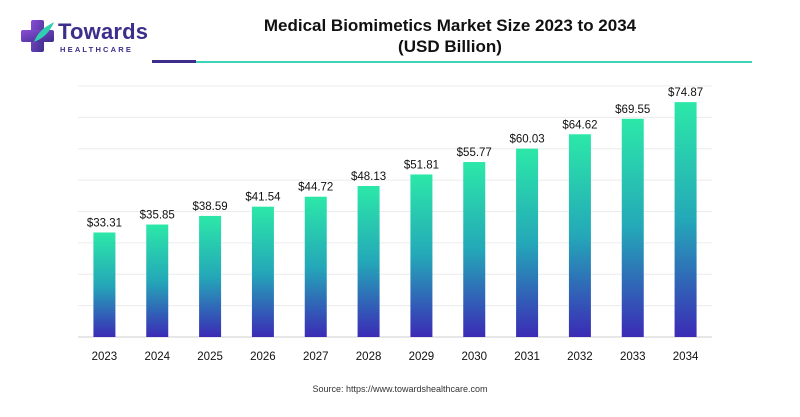  I want to click on x-tick-label-2025: 2025, so click(210, 357).